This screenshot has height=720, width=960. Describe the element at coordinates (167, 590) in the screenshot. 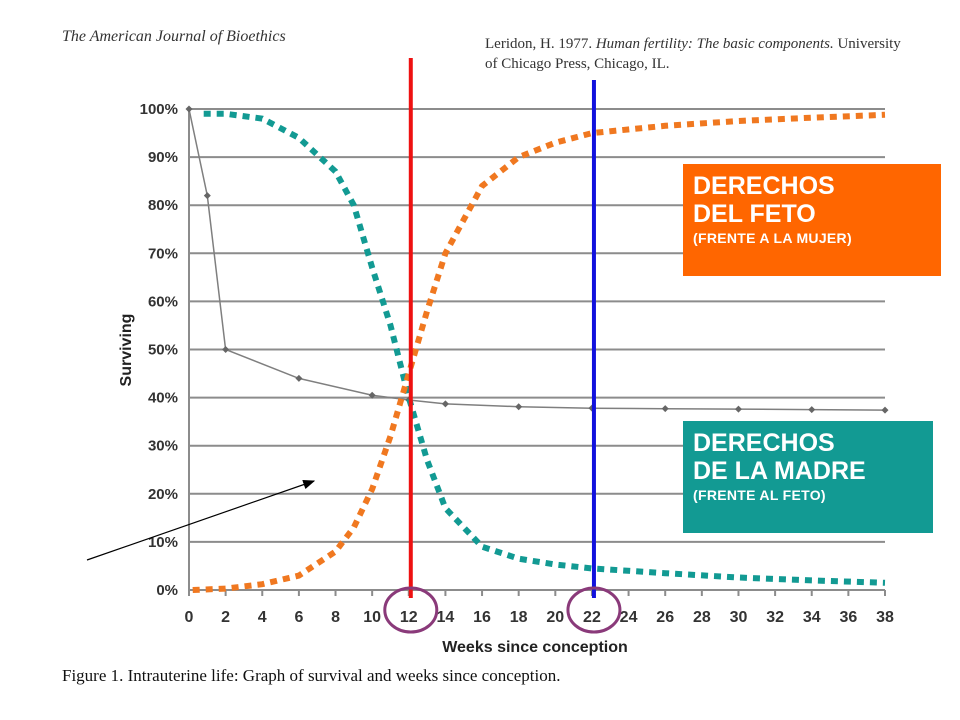

I see `y-tick-label: 0%` at that location.